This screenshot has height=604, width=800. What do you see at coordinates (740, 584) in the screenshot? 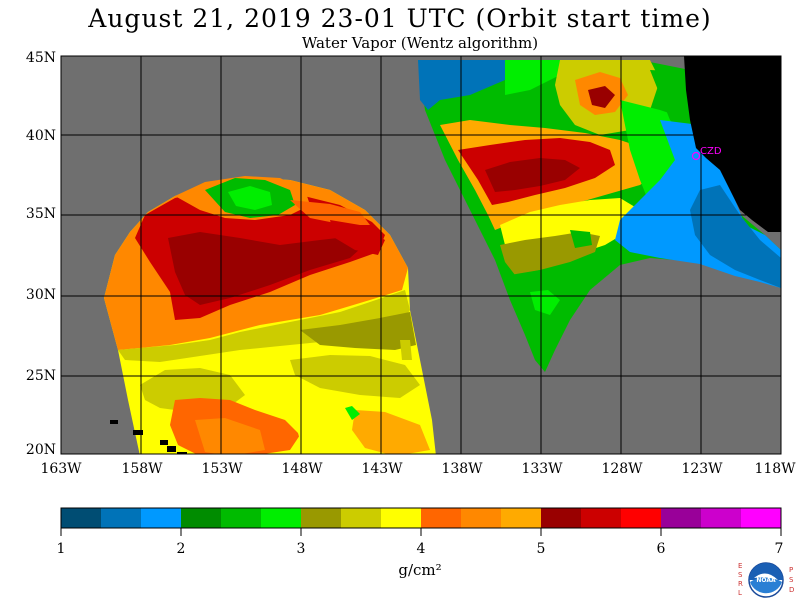
I see `logo-left-letter: R` at bounding box center [740, 584].